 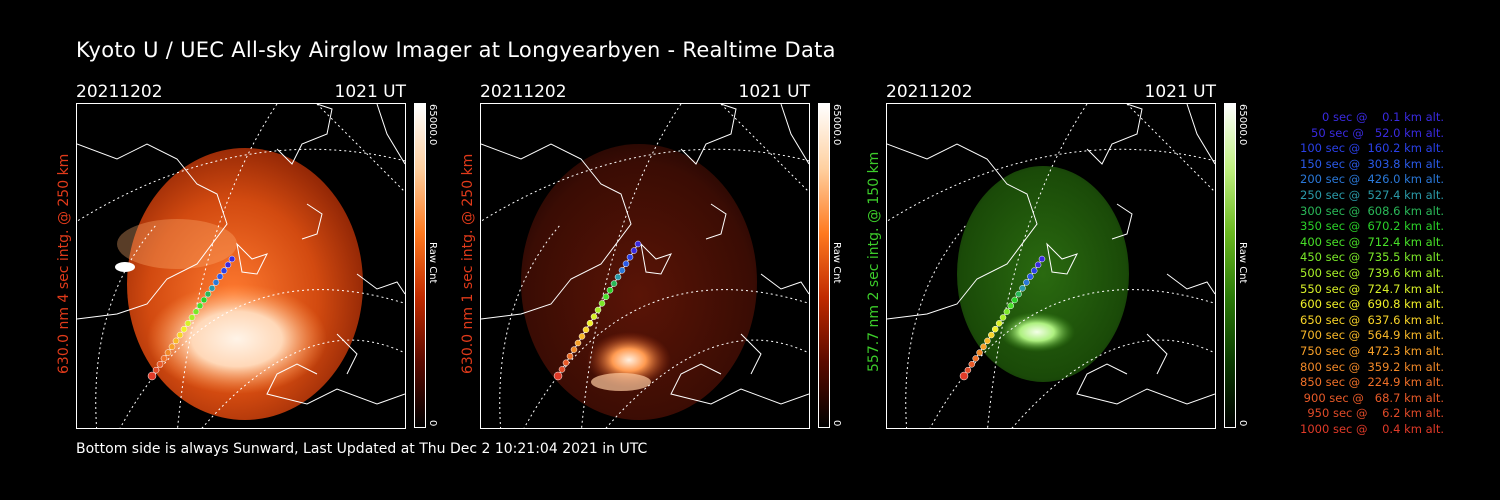 What do you see at coordinates (1370, 194) in the screenshot?
I see `legend-item: 250 sec @ 527.4 km alt.` at bounding box center [1370, 194].